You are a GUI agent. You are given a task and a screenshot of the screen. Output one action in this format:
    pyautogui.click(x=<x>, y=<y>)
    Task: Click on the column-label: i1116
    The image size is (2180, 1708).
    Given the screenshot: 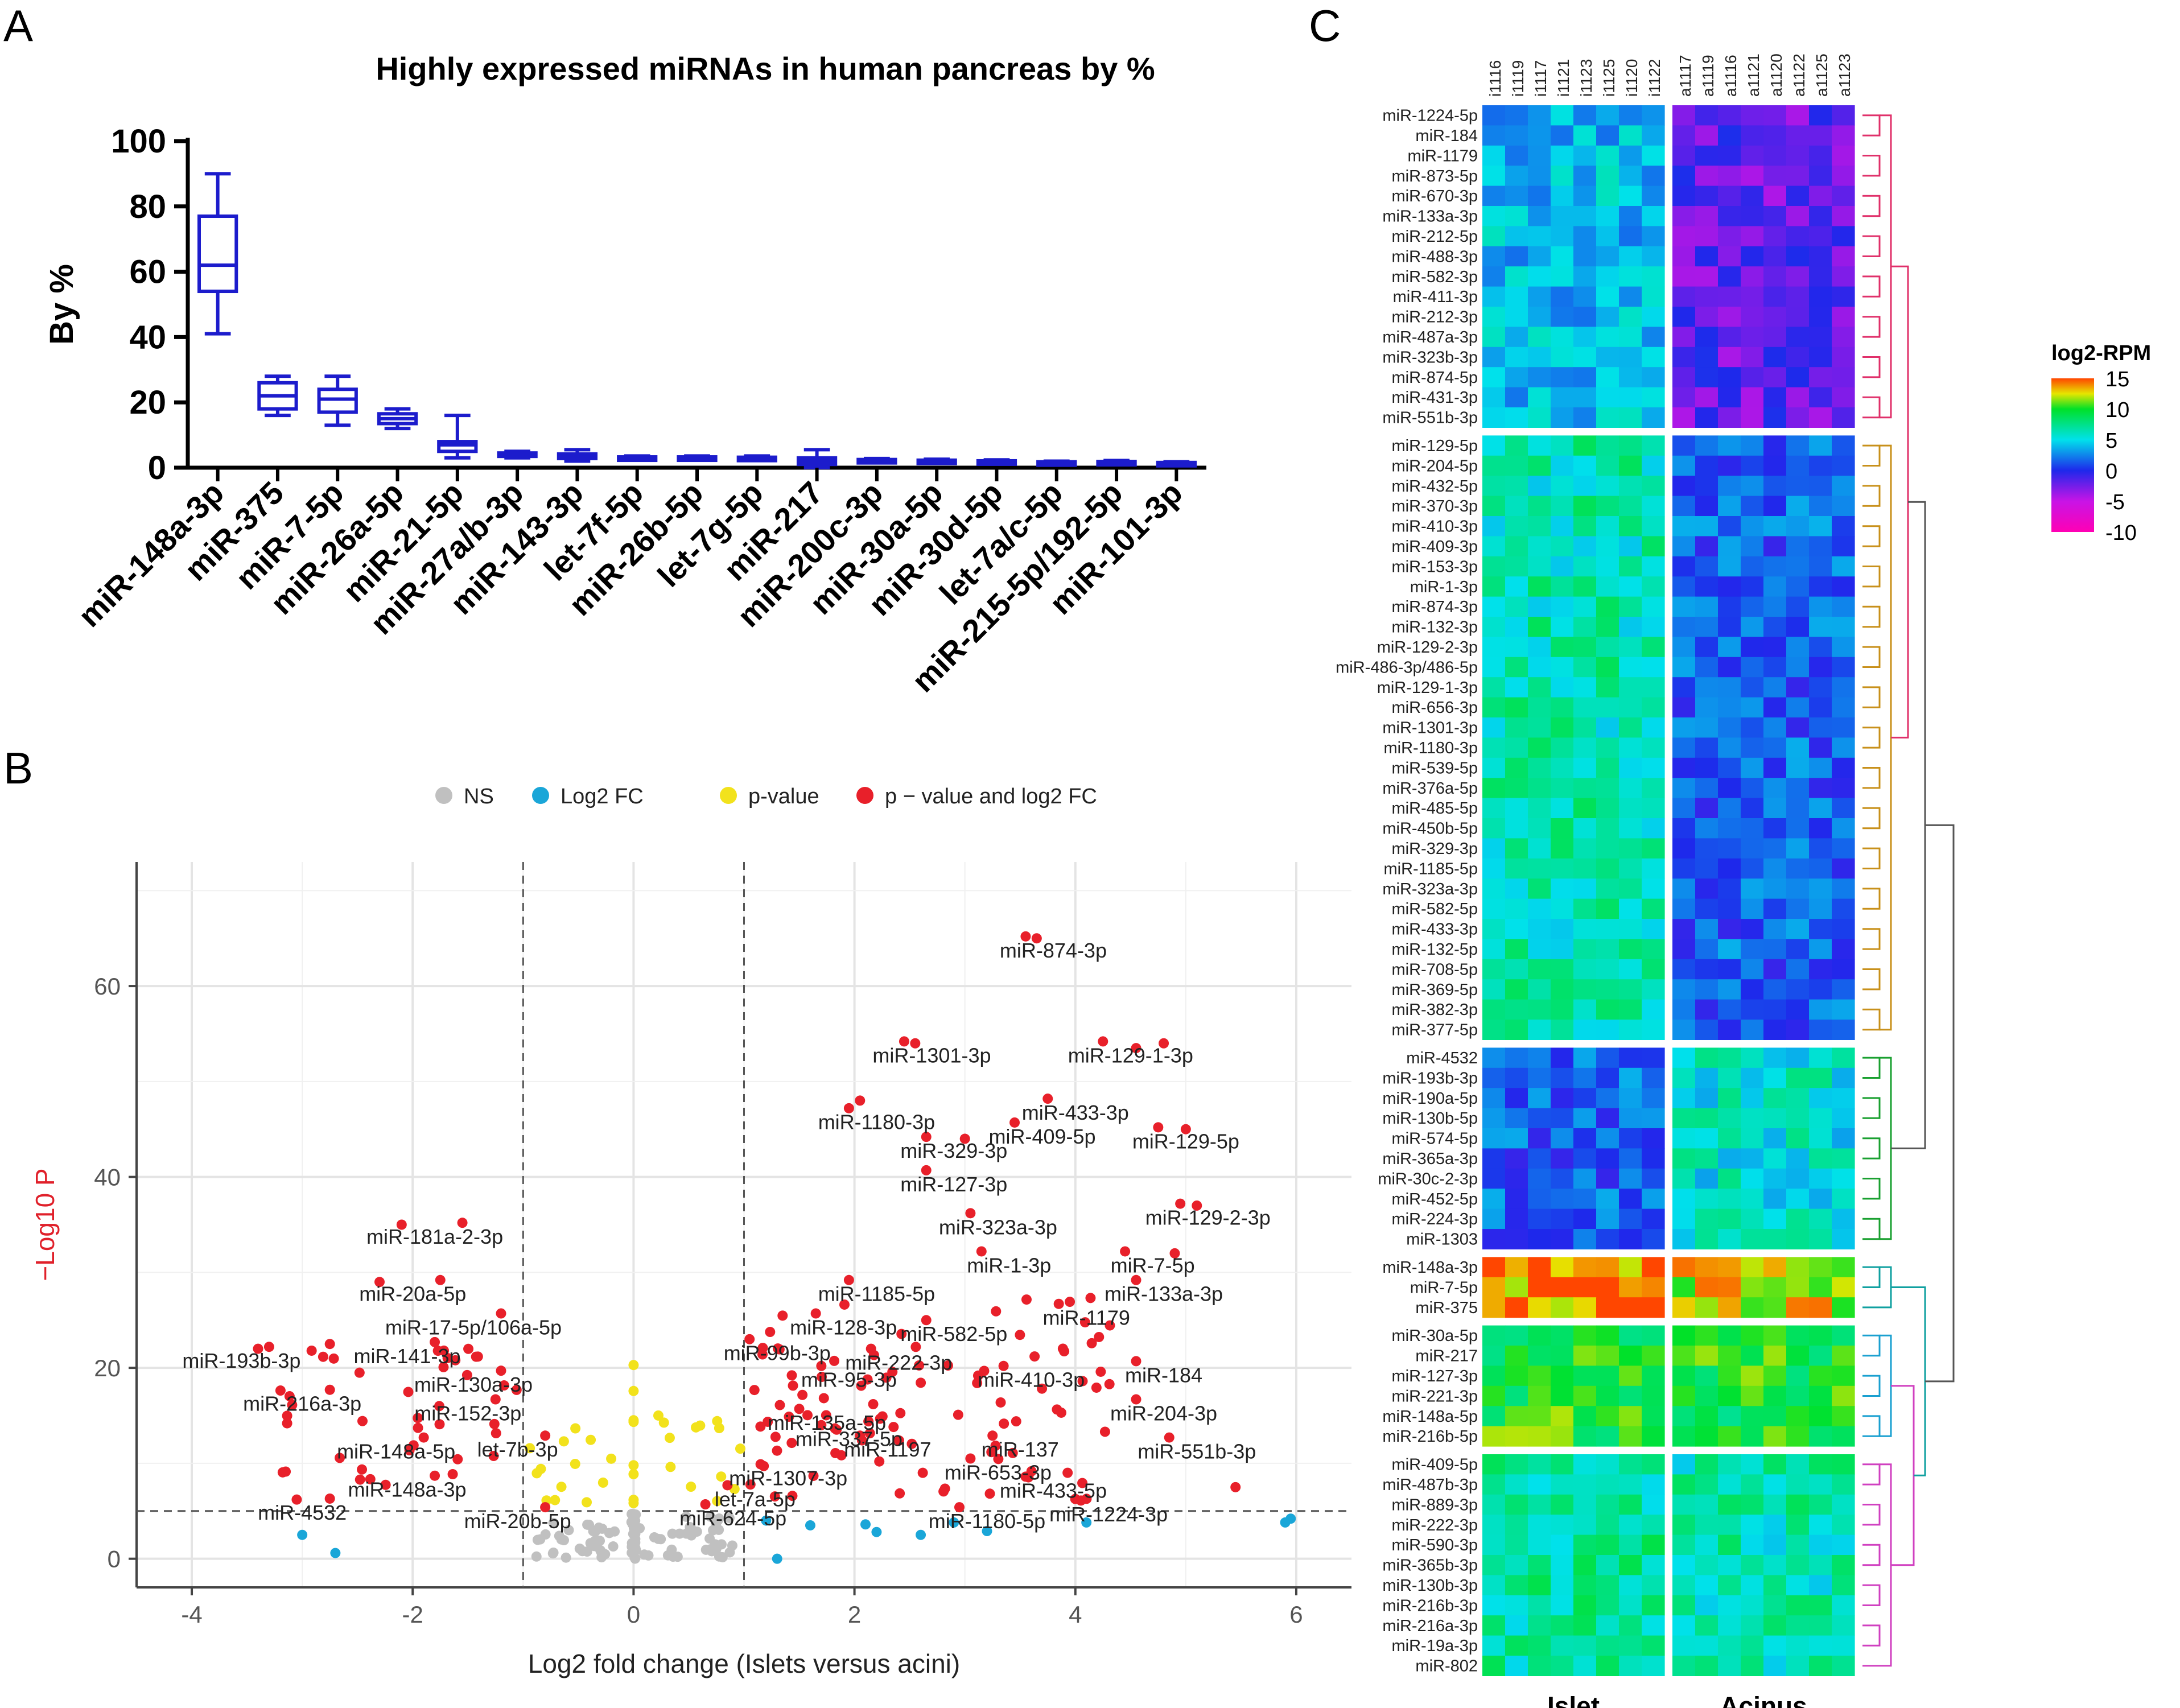 What is the action you would take?
    pyautogui.click(x=1495, y=78)
    